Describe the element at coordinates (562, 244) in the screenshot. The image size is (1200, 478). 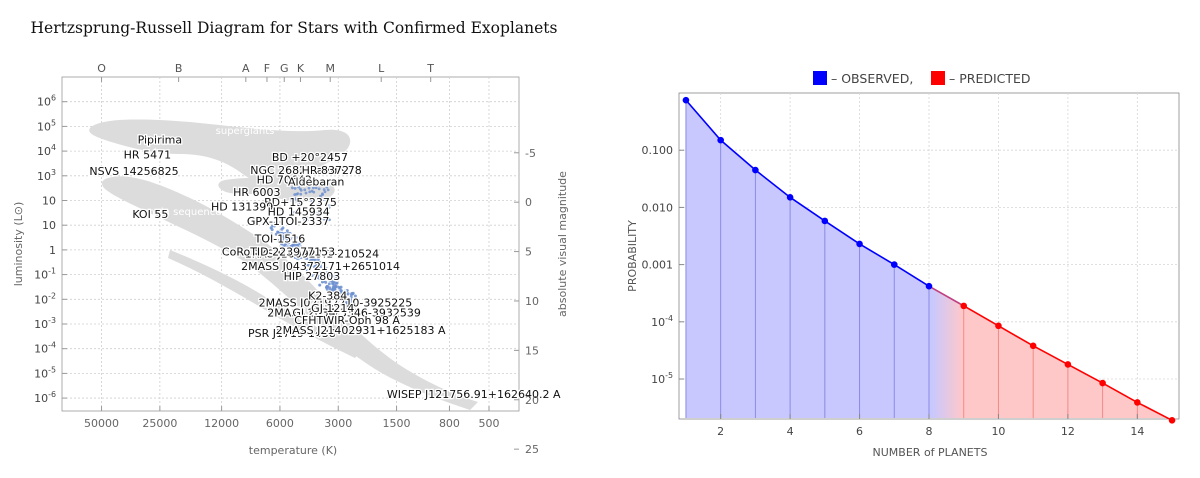
I see `hr-y2-axis-title: absolute visual magnitude` at that location.